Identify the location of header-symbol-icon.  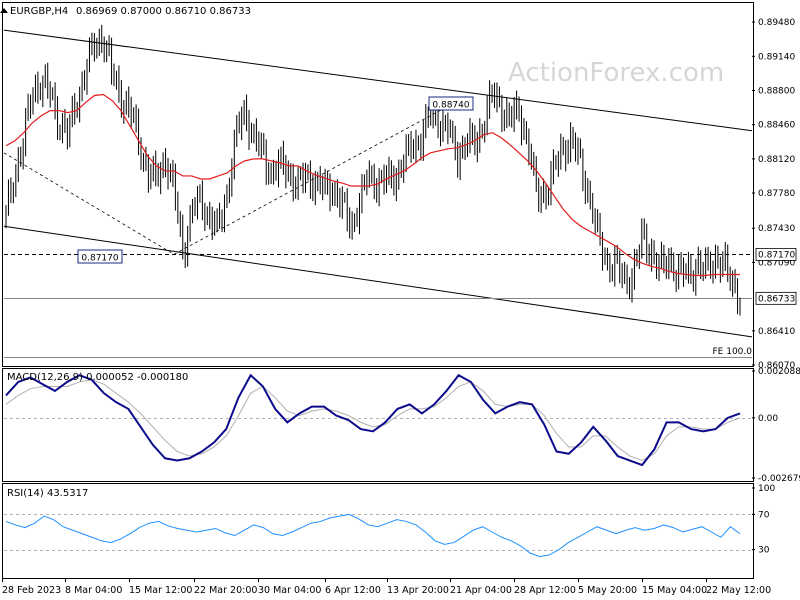
(4, 10).